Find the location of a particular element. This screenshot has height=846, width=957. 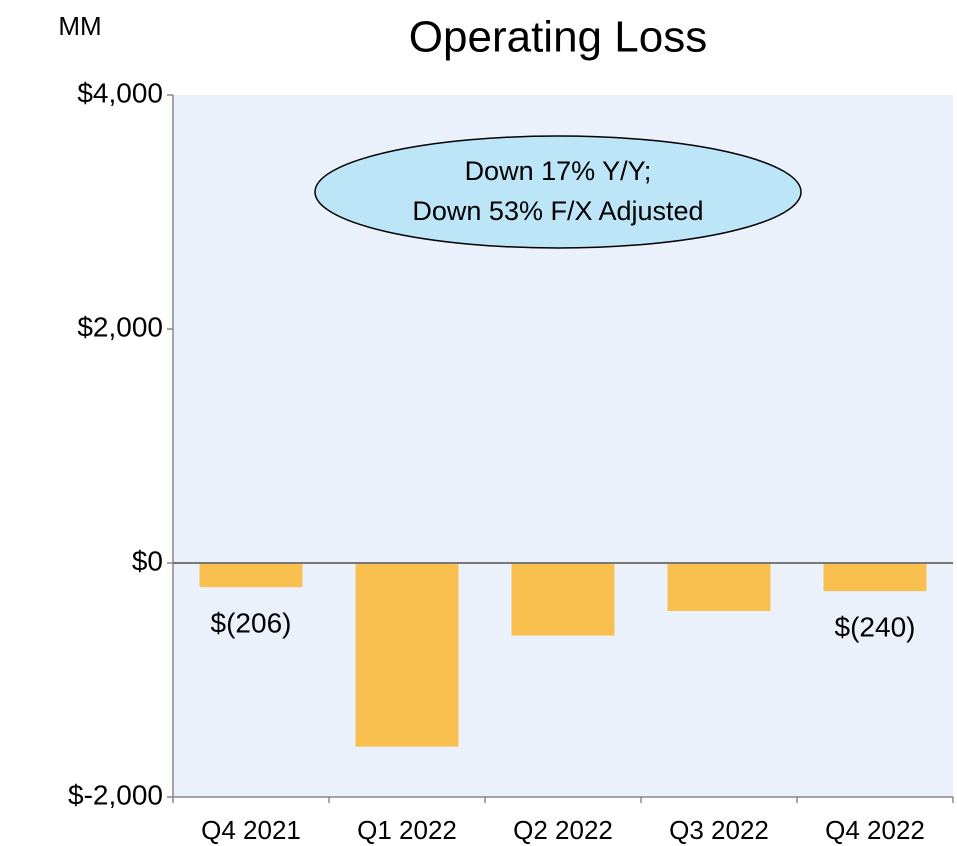

chart-title: Operating Loss is located at coordinates (558, 37).